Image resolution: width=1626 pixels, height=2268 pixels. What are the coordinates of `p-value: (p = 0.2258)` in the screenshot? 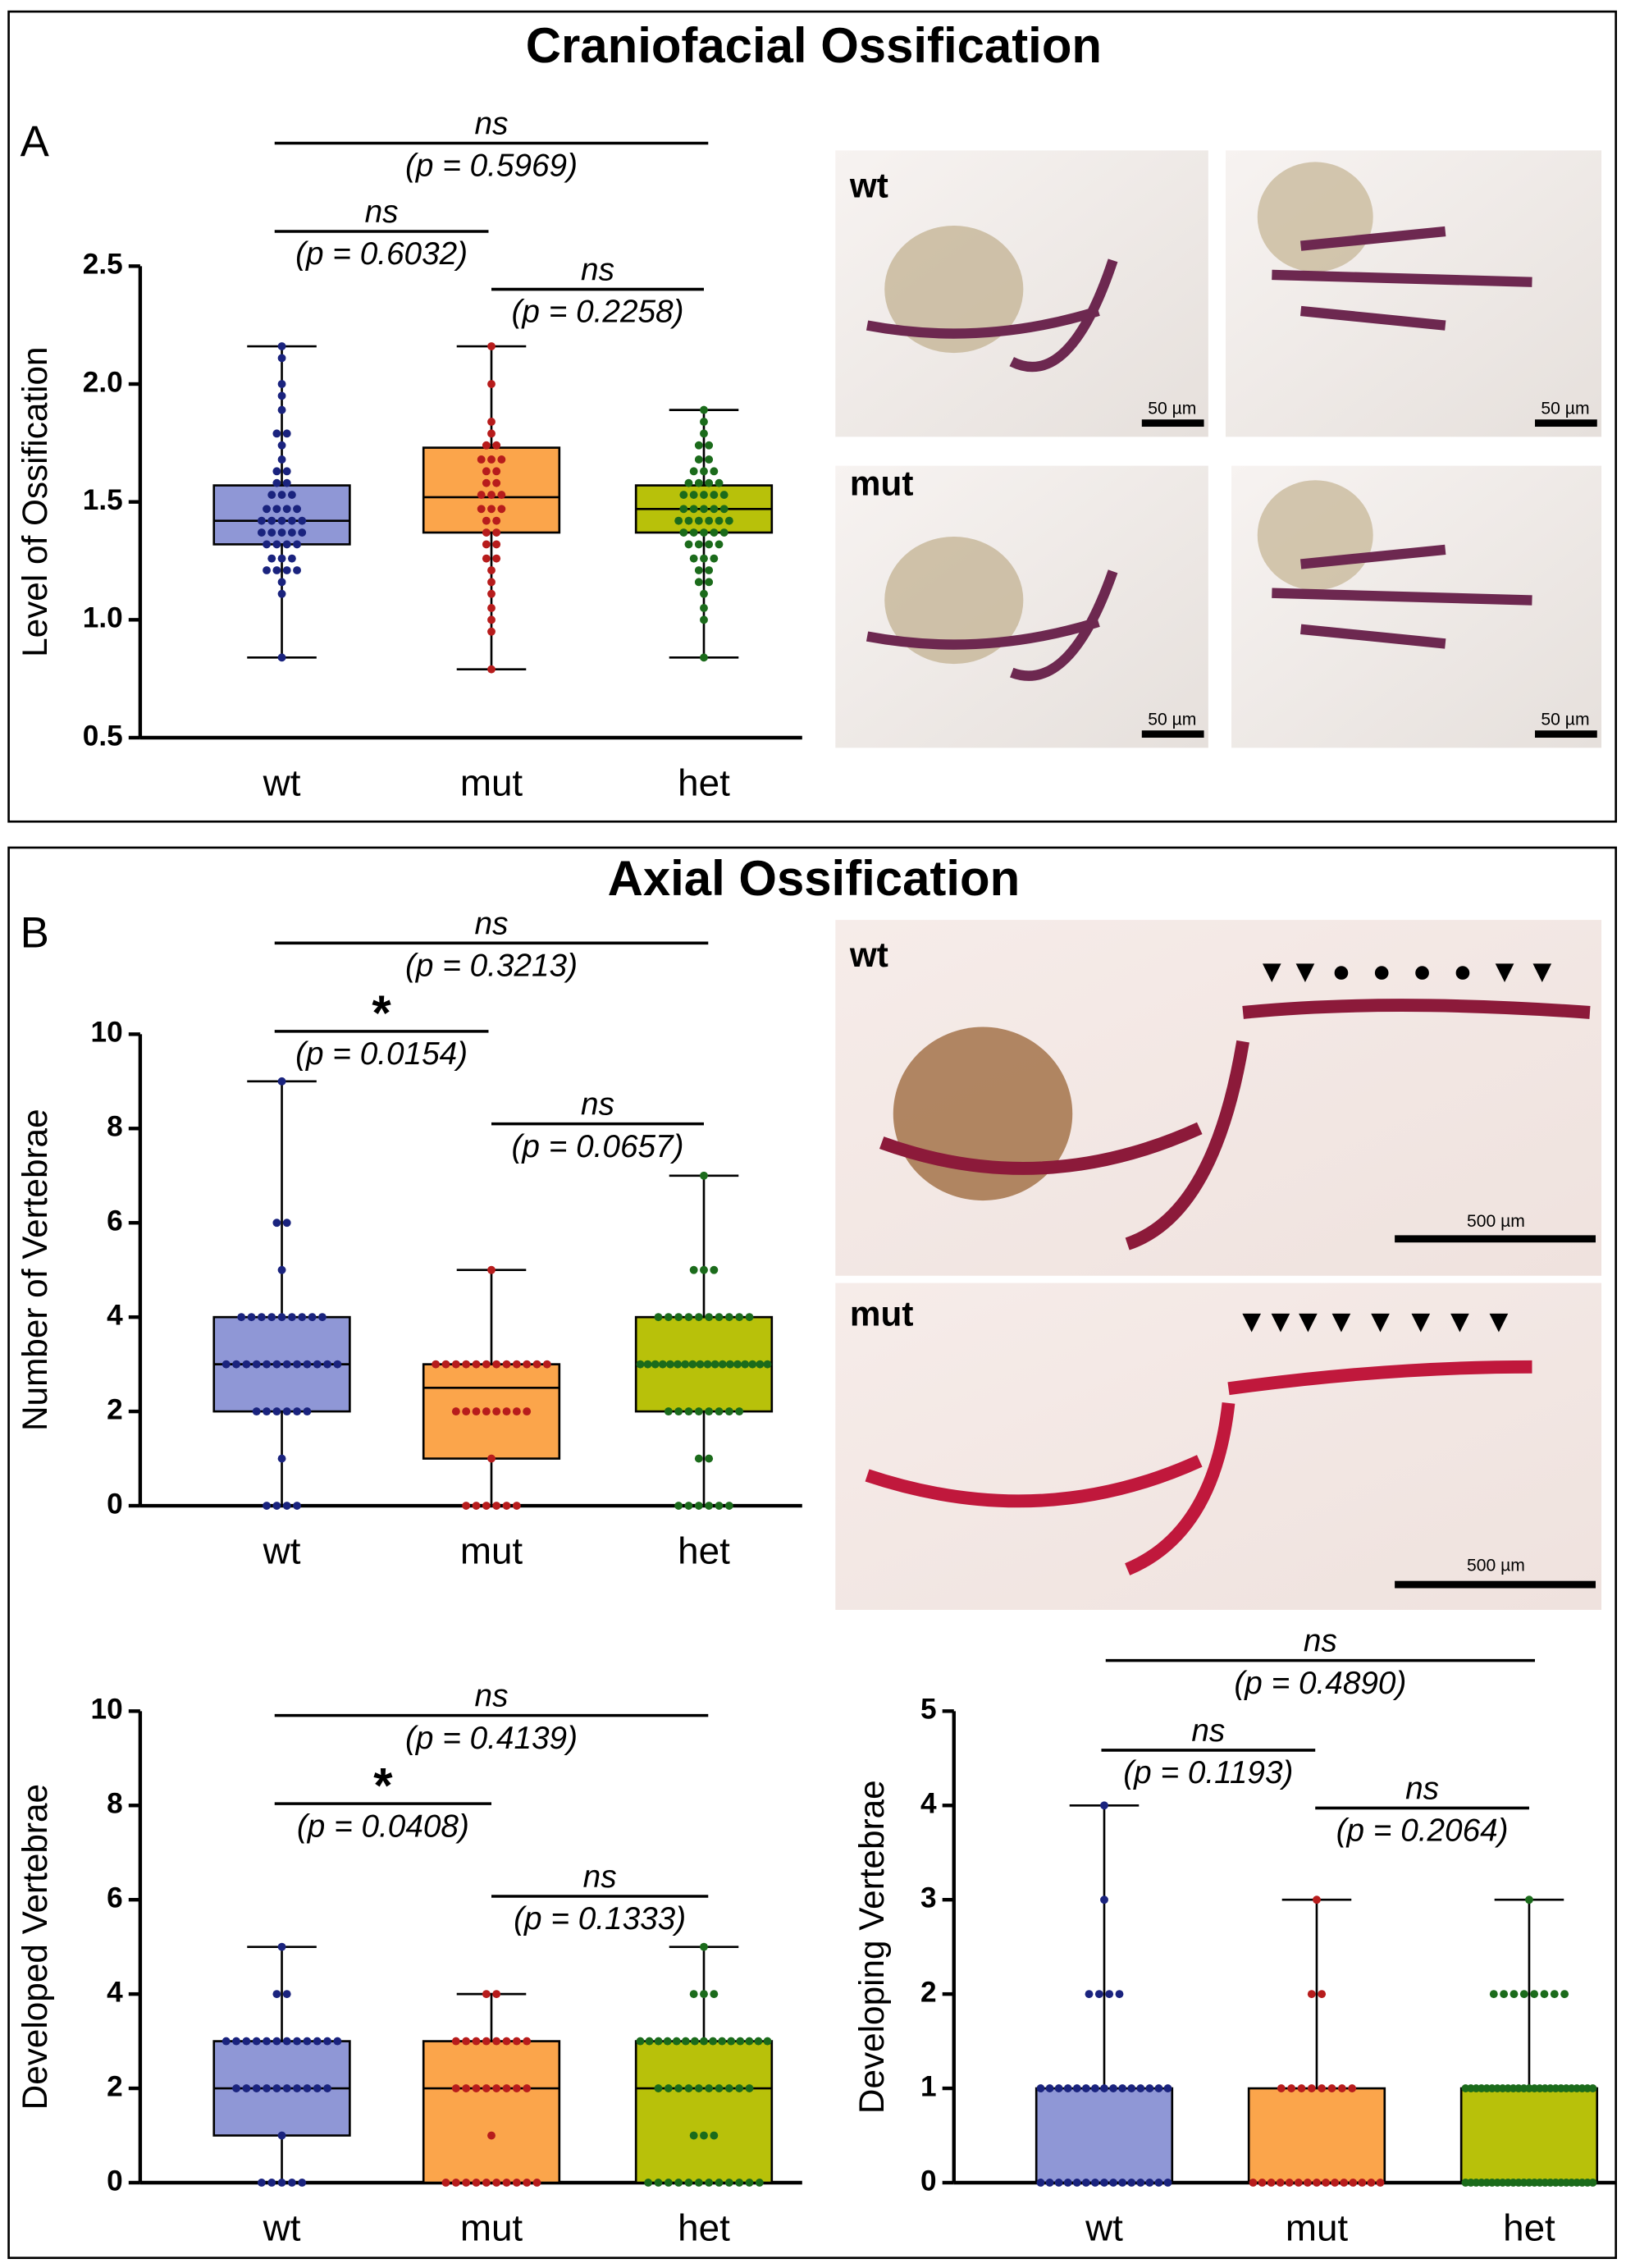 It's located at (598, 312).